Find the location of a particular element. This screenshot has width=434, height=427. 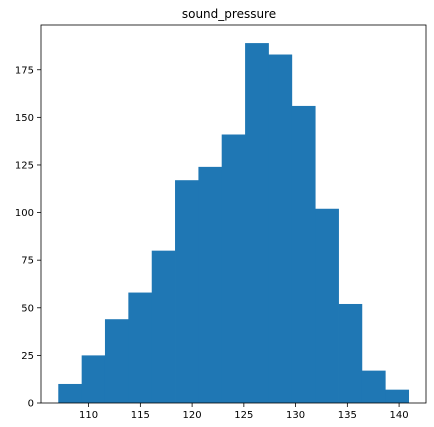

y-tick-label: 0 is located at coordinates (31, 404).